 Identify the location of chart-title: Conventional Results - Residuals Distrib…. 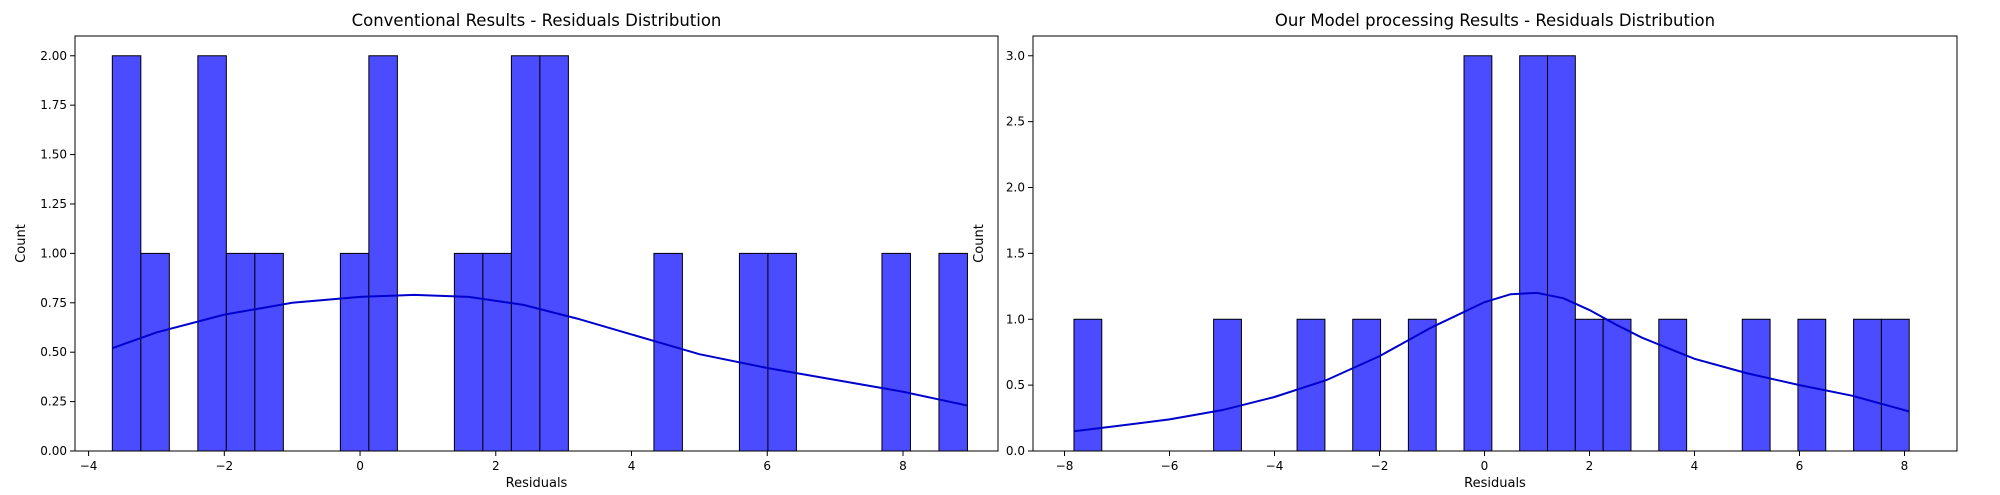
(537, 20).